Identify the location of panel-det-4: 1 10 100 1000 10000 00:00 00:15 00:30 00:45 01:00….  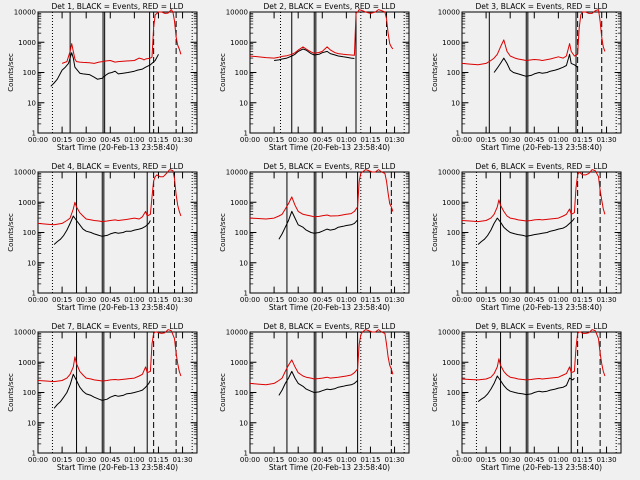
(102, 237).